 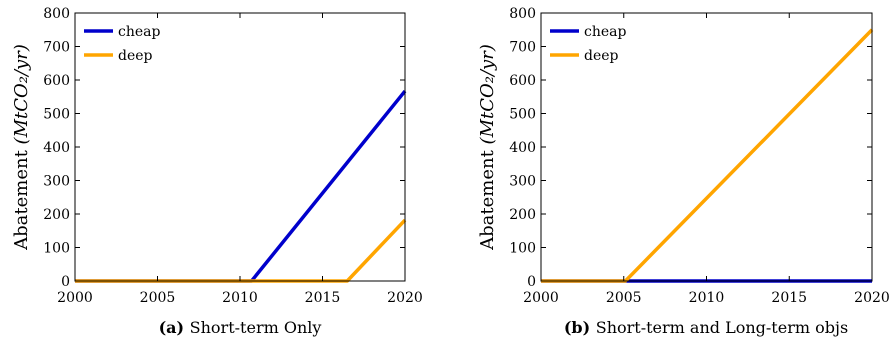 What do you see at coordinates (174, 327) in the screenshot?
I see `panel-label: (a)` at bounding box center [174, 327].